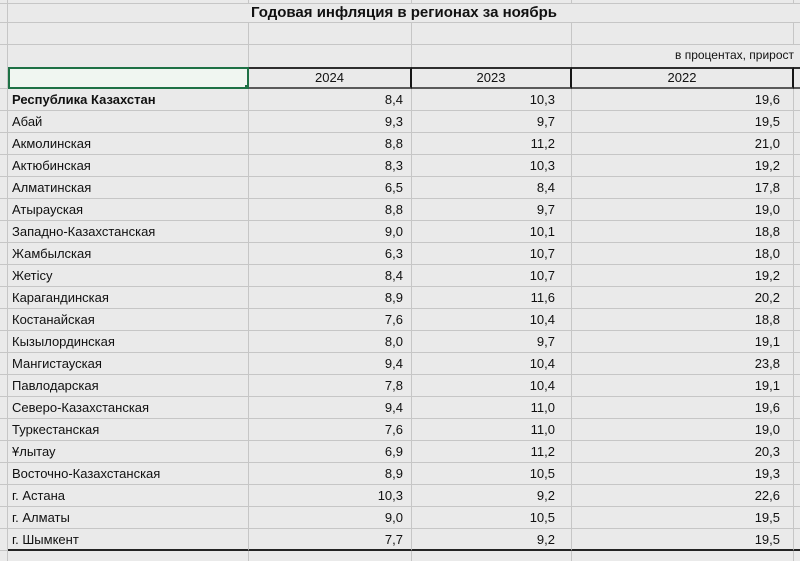  What do you see at coordinates (330, 386) in the screenshot?
I see `value-cell-2024: 7,8` at bounding box center [330, 386].